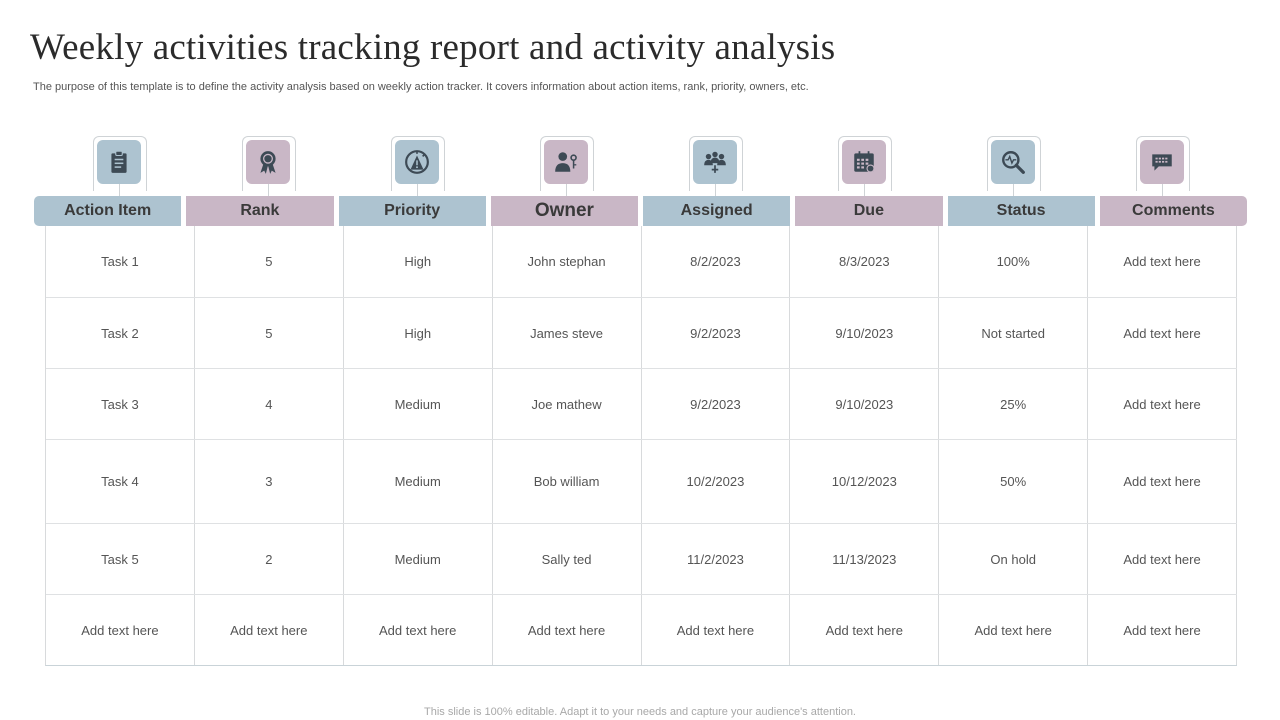 Image resolution: width=1280 pixels, height=720 pixels. What do you see at coordinates (716, 261) in the screenshot?
I see `cell-assigned: 8/2/2023` at bounding box center [716, 261].